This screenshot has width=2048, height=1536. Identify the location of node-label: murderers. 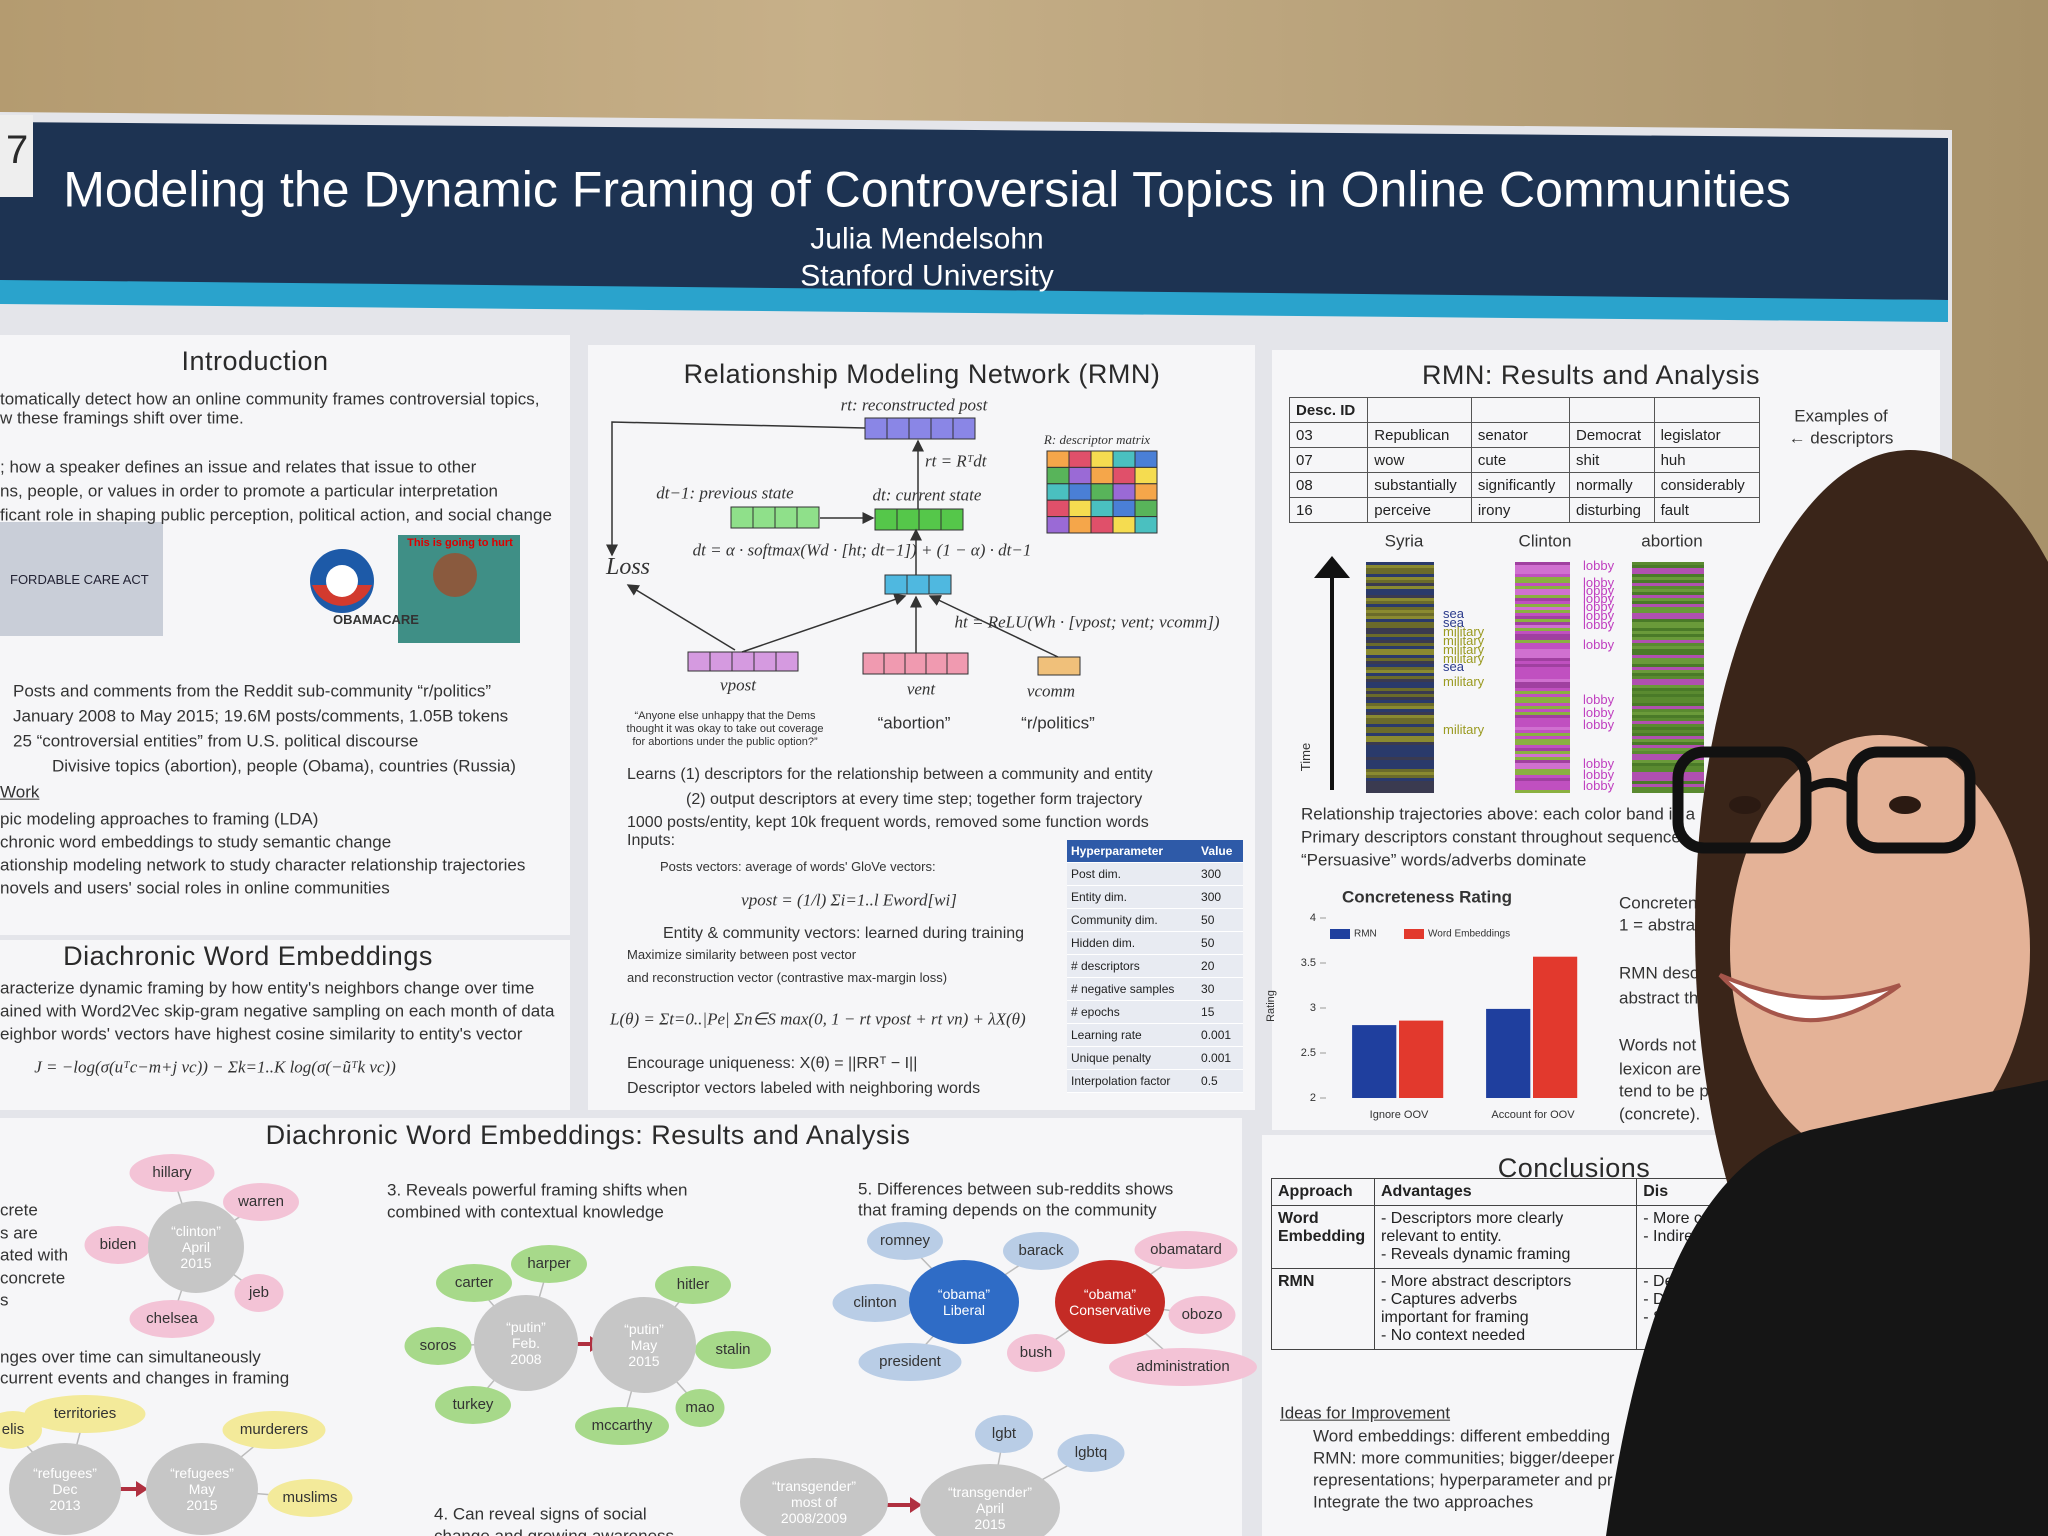
(274, 1429).